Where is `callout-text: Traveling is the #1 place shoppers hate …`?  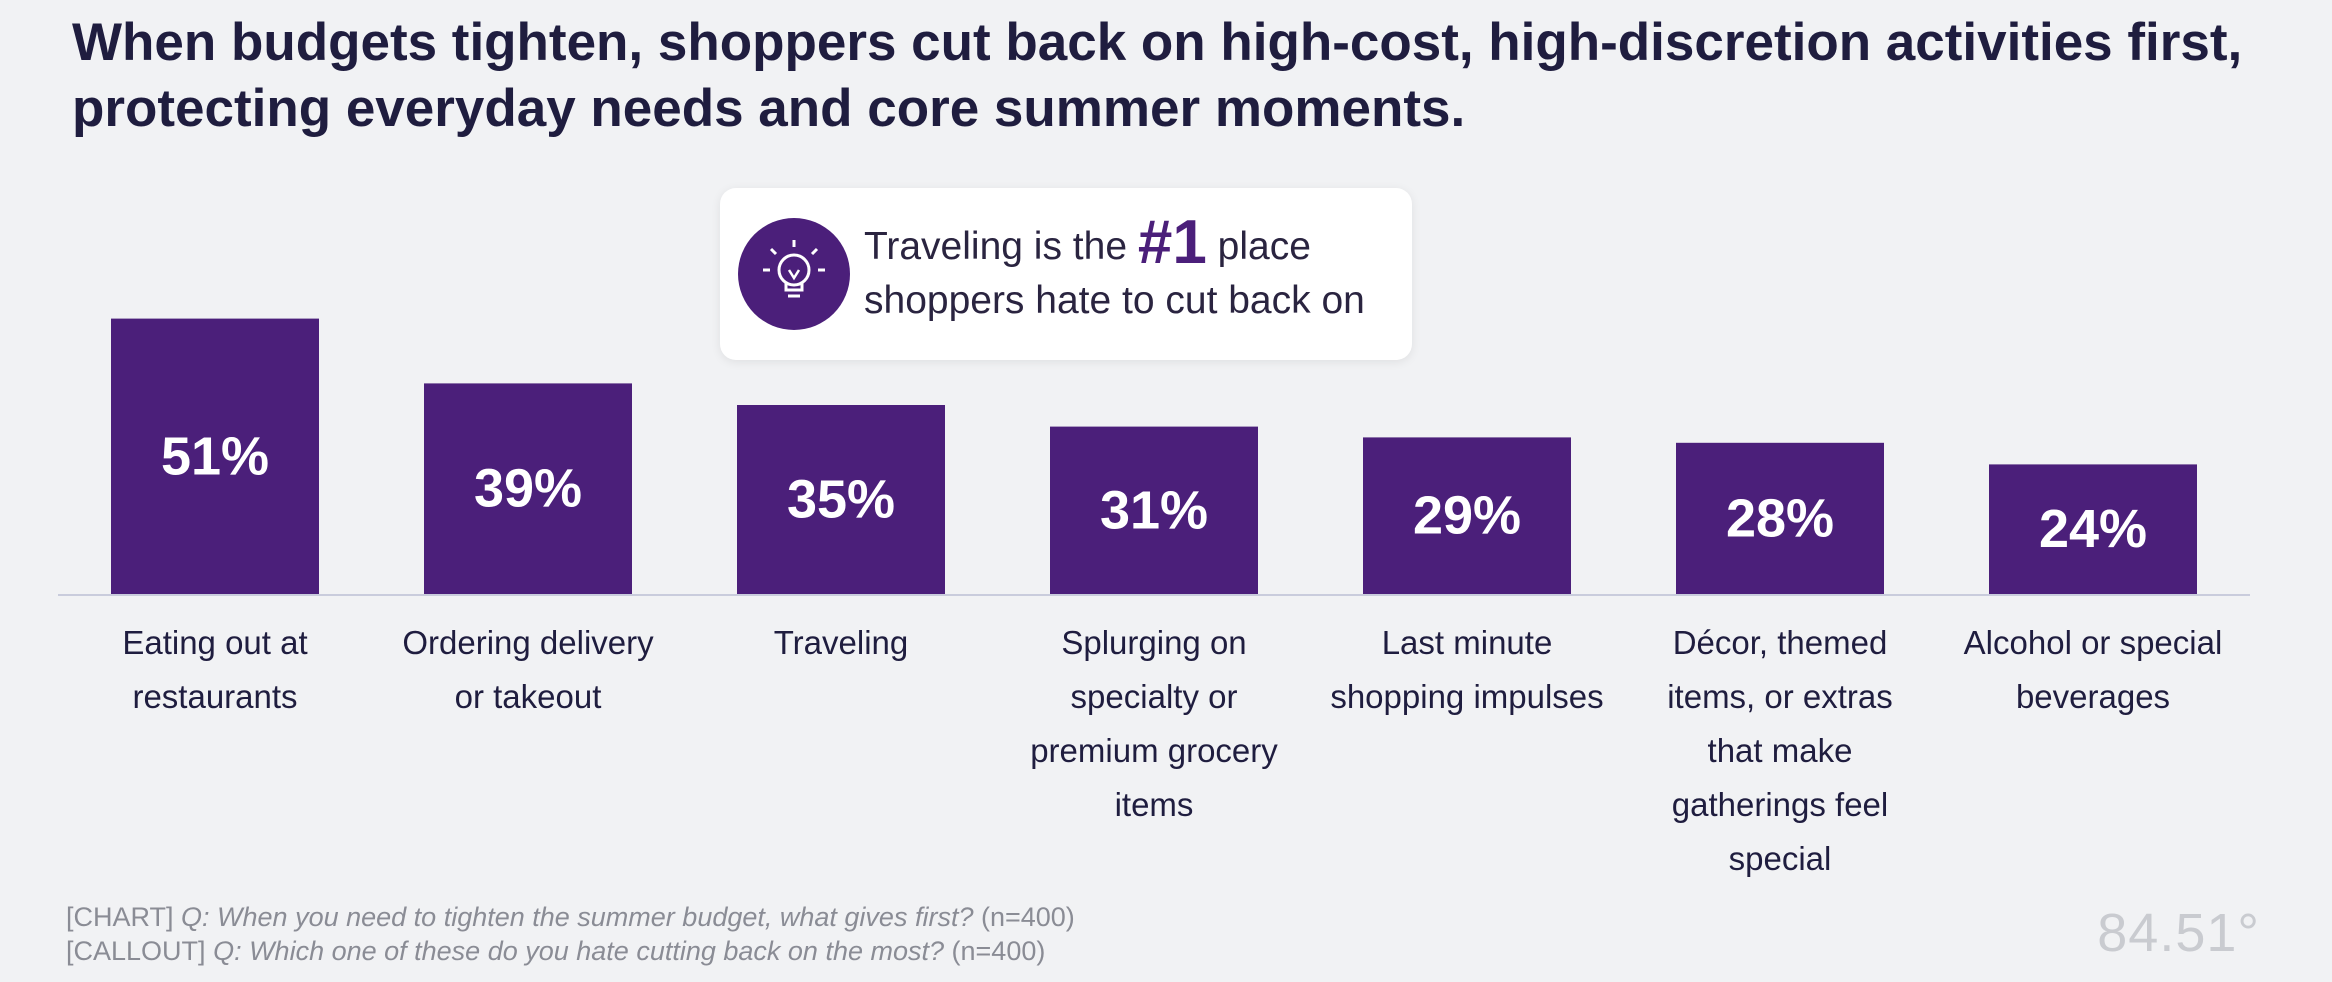
callout-text: Traveling is the #1 place shoppers hate … is located at coordinates (1134, 270).